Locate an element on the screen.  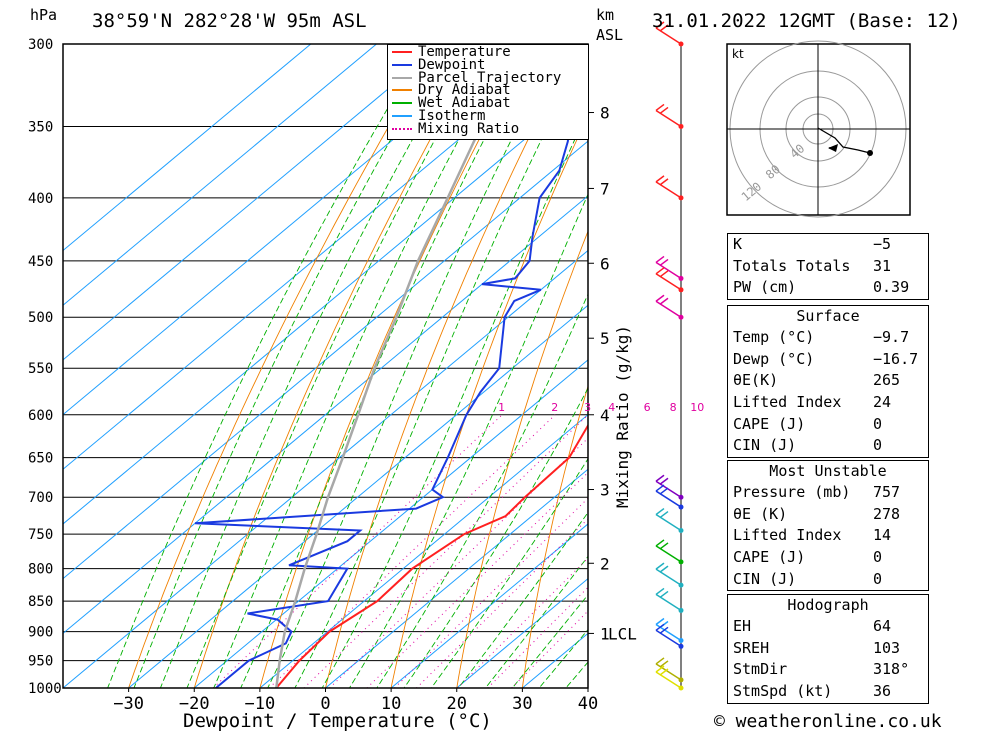
wind-barbs is located at coordinates (669, 356).